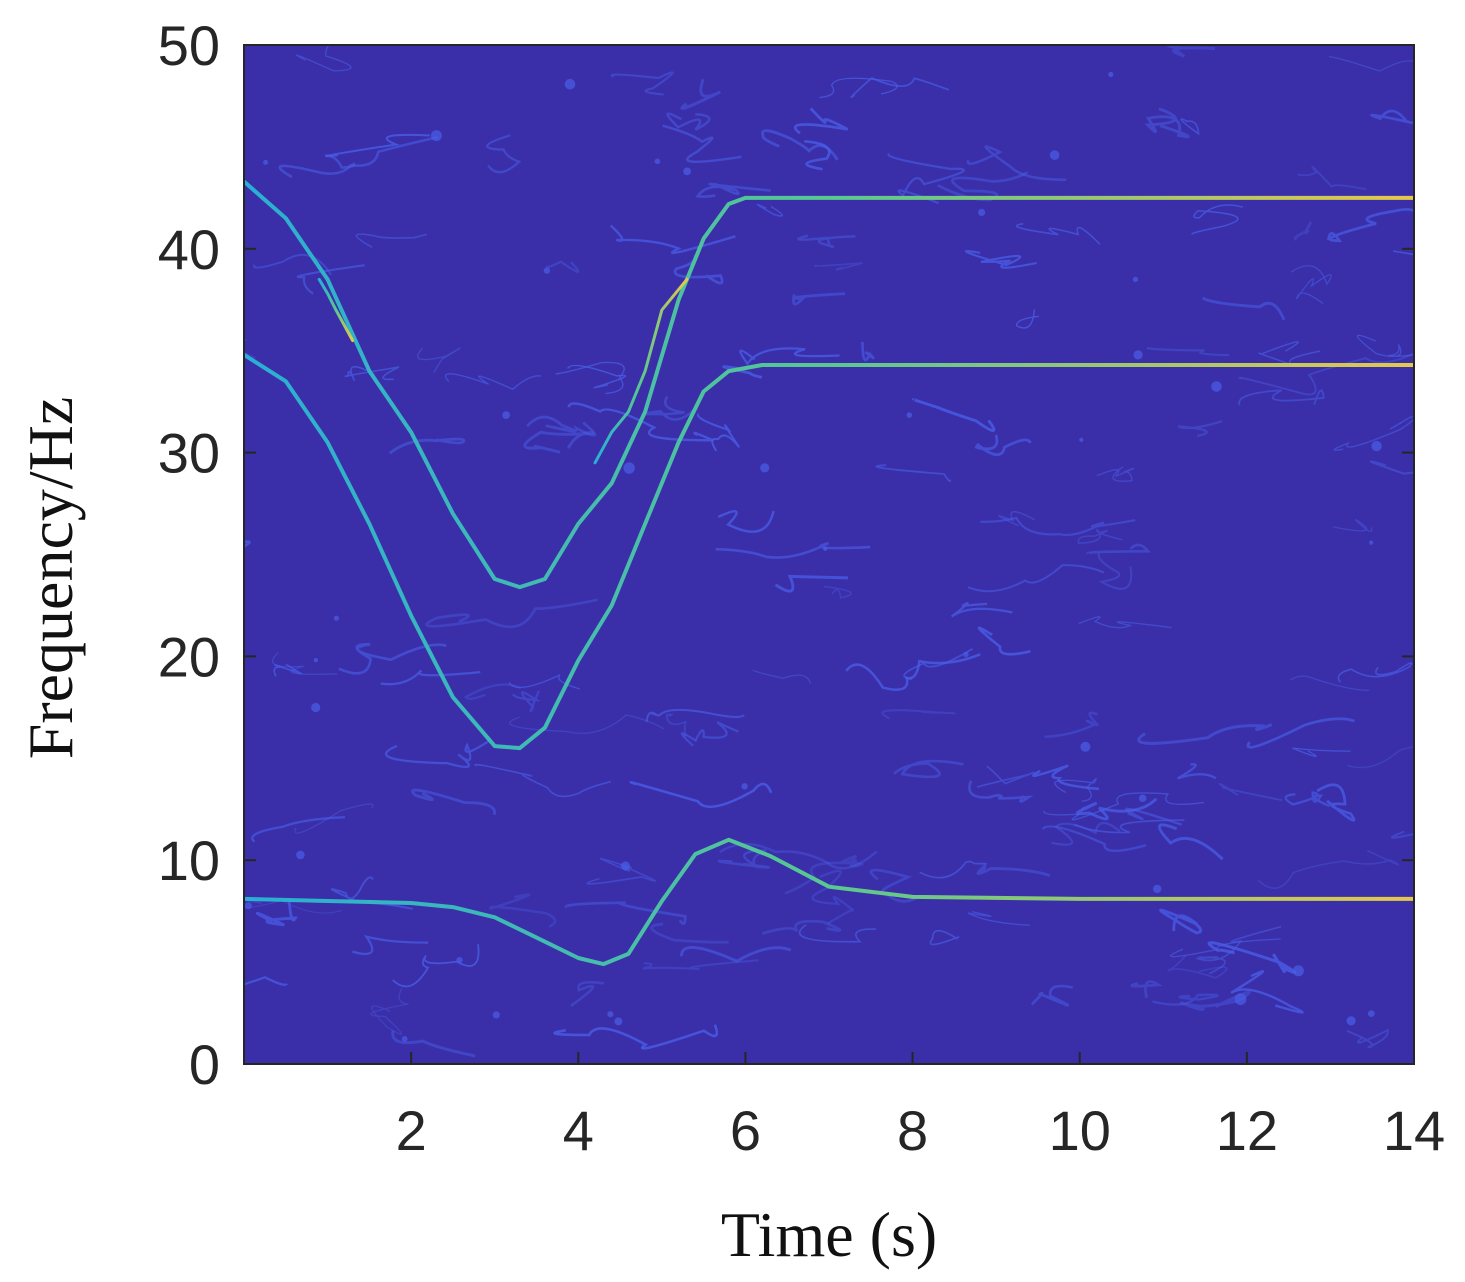 The image size is (1465, 1282). I want to click on y-axis-label: Frequency/Hz, so click(50, 578).